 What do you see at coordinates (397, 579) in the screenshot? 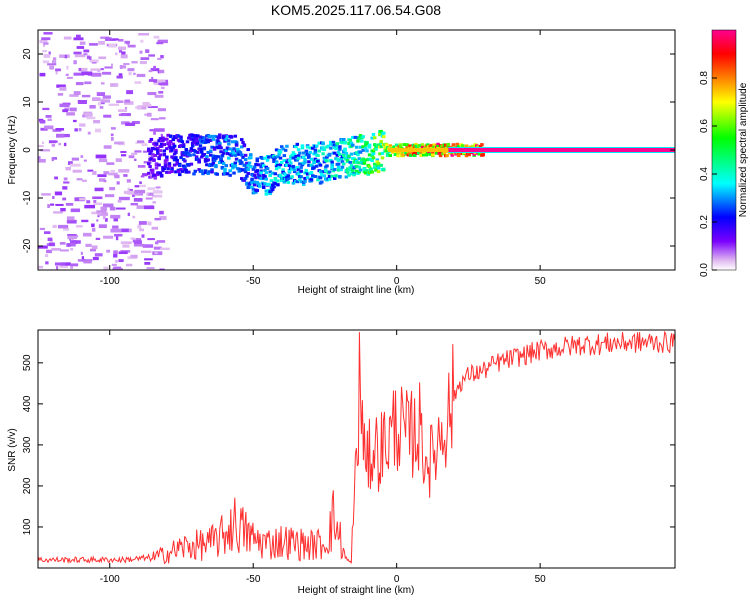
I see `snr-x-tick-label: 0` at bounding box center [397, 579].